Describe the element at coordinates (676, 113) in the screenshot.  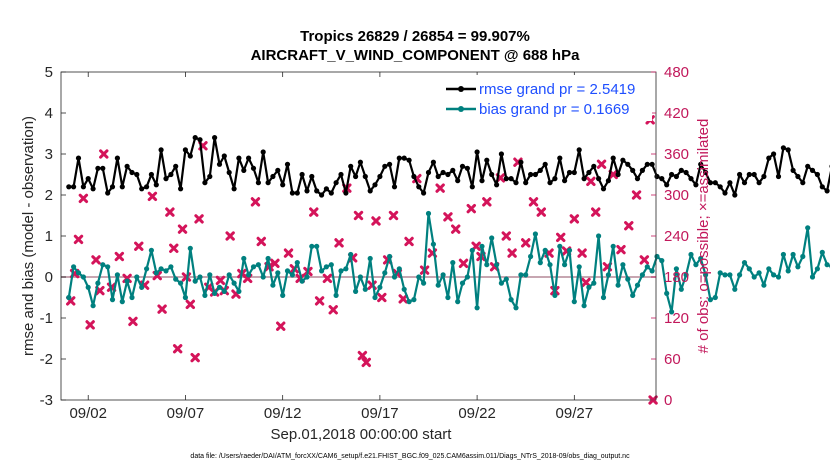
I see `y2-tick-label: 420` at that location.